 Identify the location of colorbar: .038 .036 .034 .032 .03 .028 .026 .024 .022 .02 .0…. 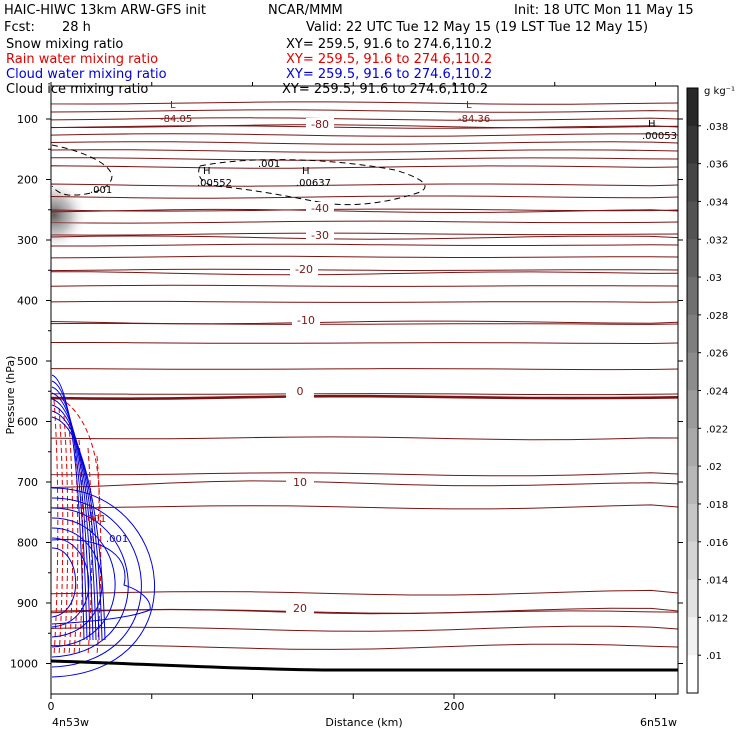
(707, 390).